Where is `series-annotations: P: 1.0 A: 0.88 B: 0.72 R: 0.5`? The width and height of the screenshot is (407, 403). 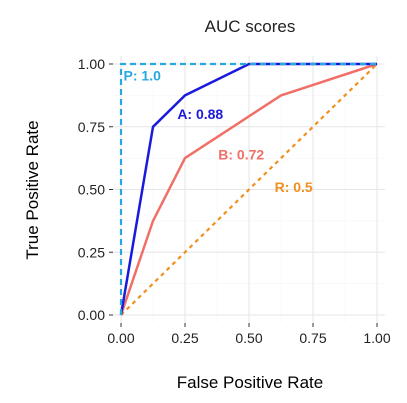
series-annotations: P: 1.0 A: 0.88 B: 0.72 R: 0.5 is located at coordinates (218, 131).